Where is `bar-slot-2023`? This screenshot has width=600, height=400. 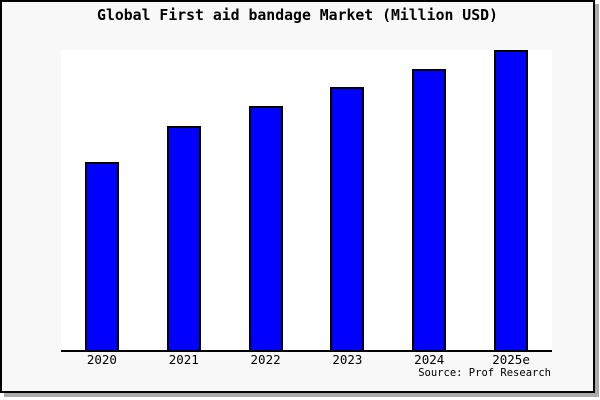 bar-slot-2023 is located at coordinates (347, 200).